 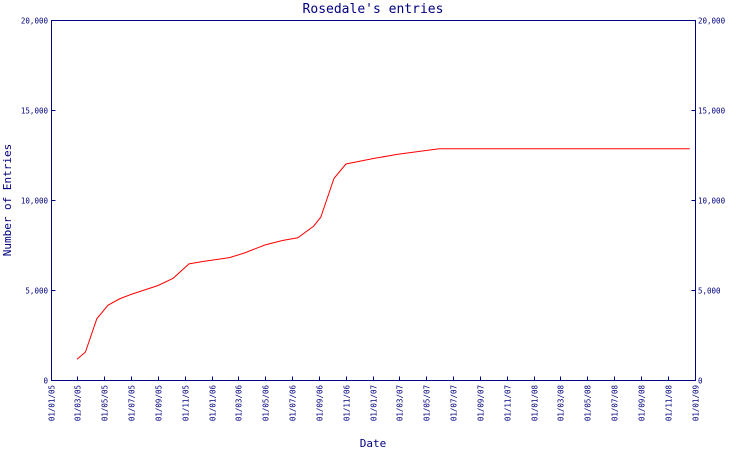 What do you see at coordinates (239, 403) in the screenshot?
I see `x-tick-label: 01/03/06` at bounding box center [239, 403].